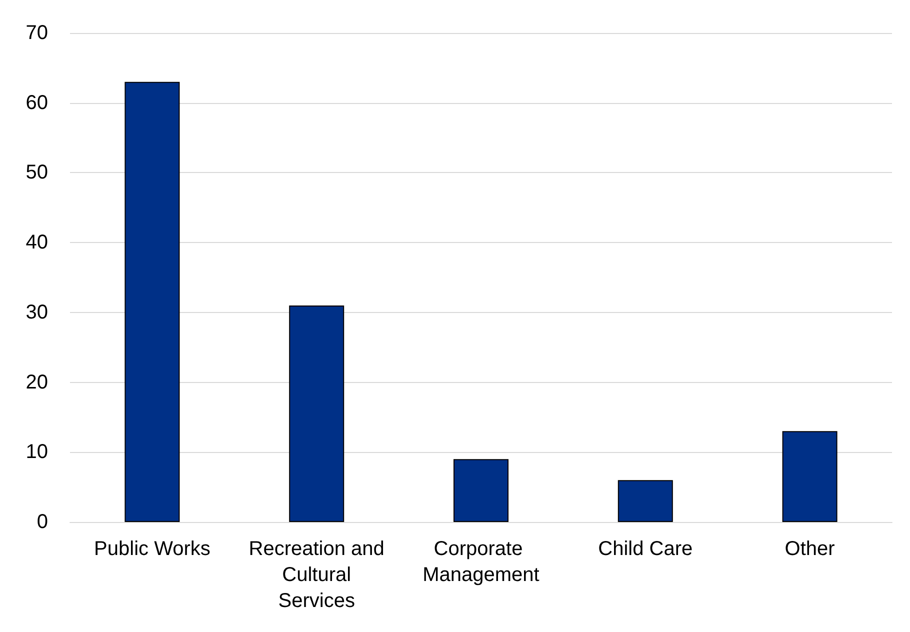 Image resolution: width=910 pixels, height=632 pixels. I want to click on x-tick-label: Child Care, so click(645, 549).